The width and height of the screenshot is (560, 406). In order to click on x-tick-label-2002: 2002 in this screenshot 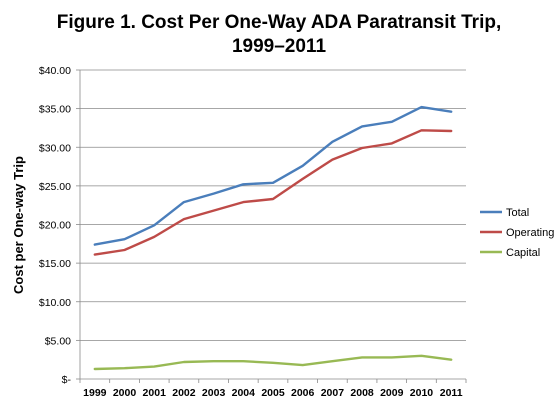, I will do `click(184, 393)`.